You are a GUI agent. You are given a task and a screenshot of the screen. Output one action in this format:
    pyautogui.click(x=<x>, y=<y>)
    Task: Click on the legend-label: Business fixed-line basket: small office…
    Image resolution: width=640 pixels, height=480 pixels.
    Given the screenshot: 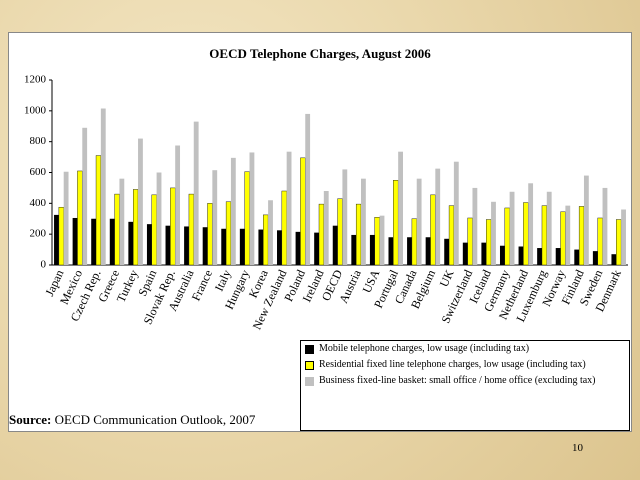 What is the action you would take?
    pyautogui.click(x=457, y=380)
    